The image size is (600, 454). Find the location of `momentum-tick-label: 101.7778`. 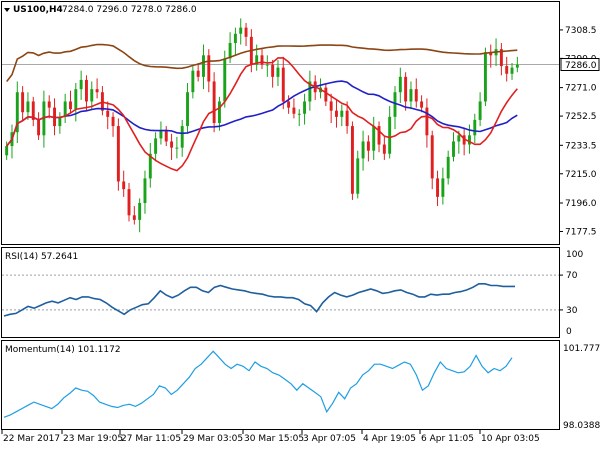

momentum-tick-label: 101.7778 is located at coordinates (581, 349).